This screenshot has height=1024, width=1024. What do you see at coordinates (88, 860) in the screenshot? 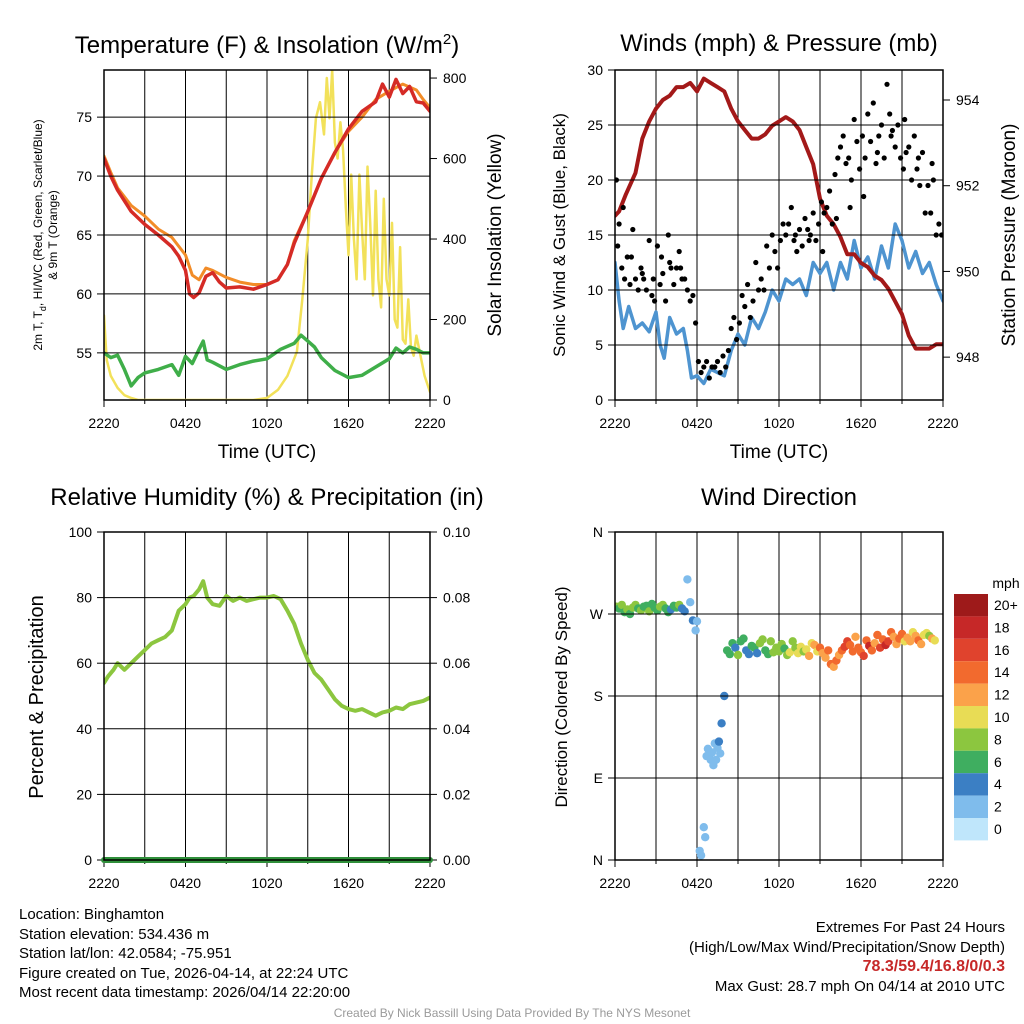
I see `y-tick-label: 0` at bounding box center [88, 860].